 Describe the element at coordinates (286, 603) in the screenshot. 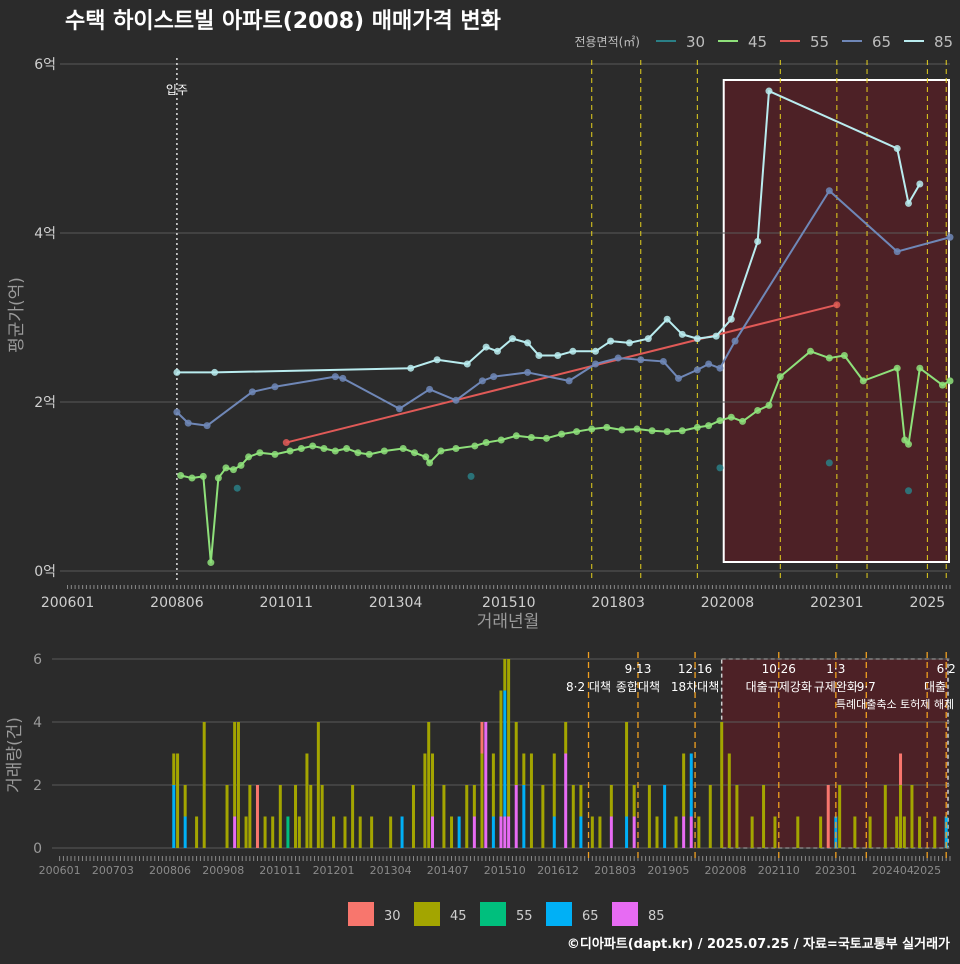

I see `x-tick-label: 201011` at that location.